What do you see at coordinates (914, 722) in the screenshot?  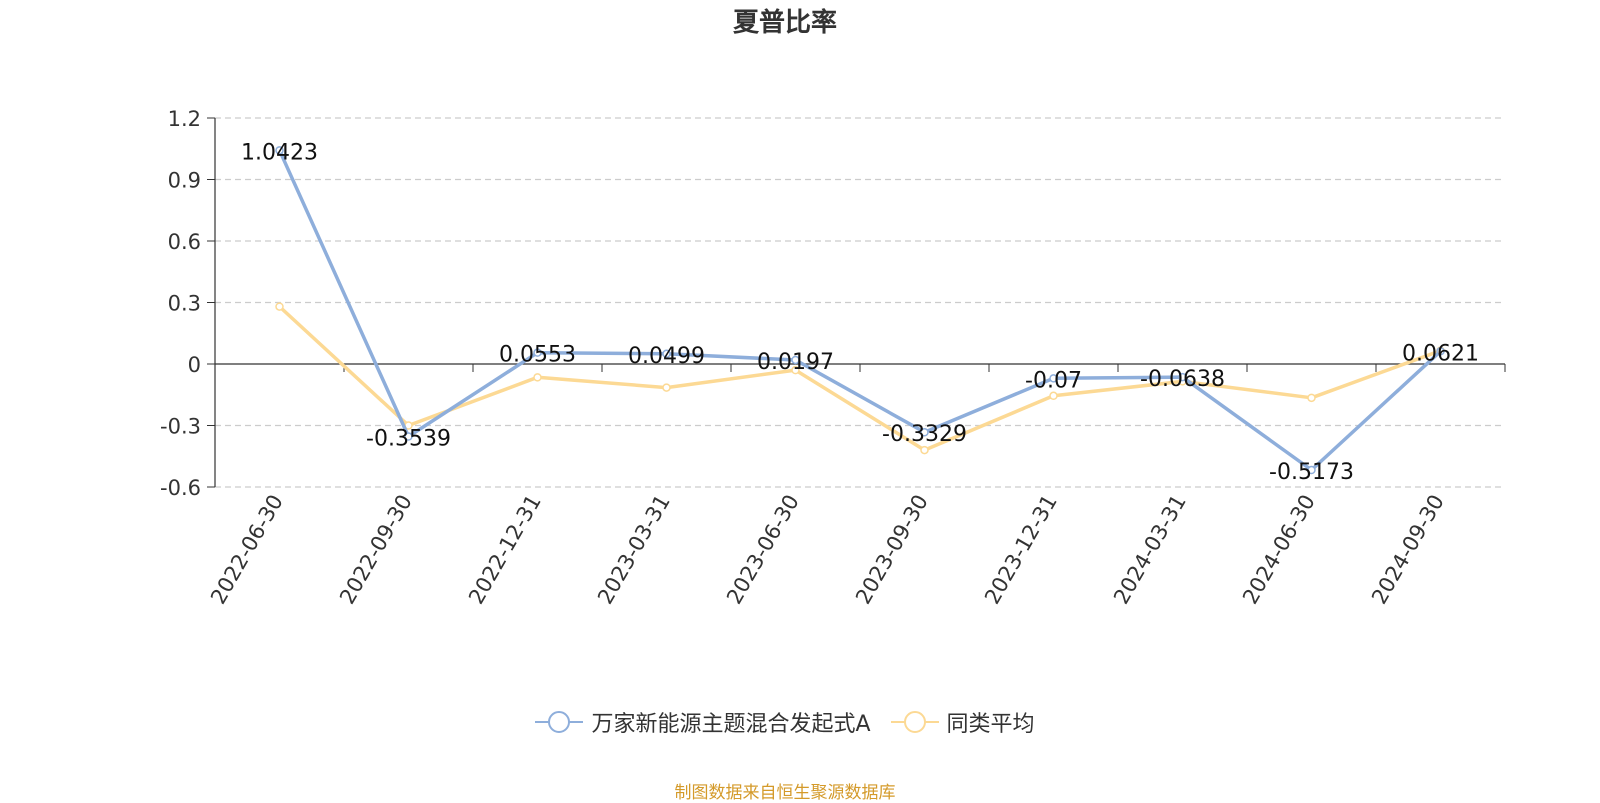 I see `legend-marker-peer-icon` at bounding box center [914, 722].